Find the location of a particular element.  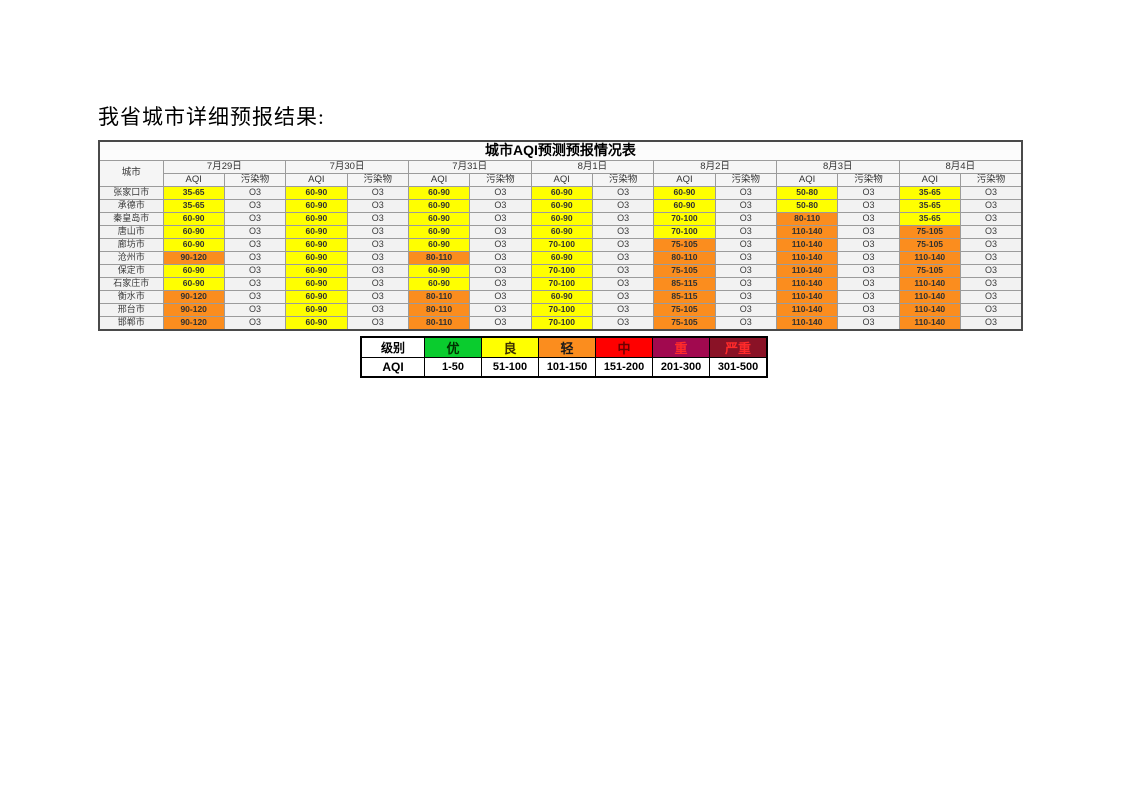

legend-level-name: 严重 is located at coordinates (738, 347).